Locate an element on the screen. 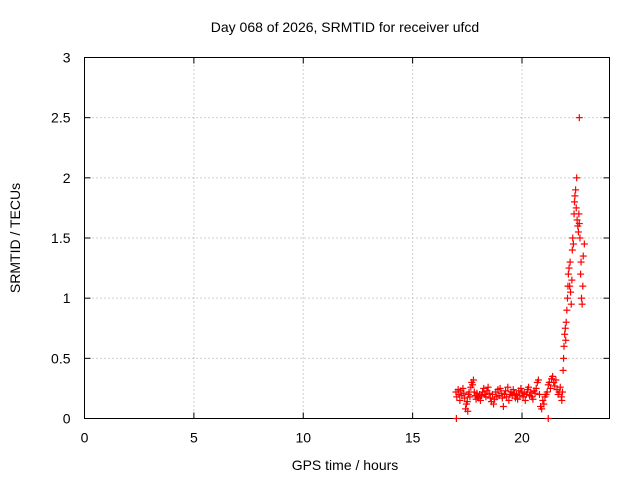 Image resolution: width=640 pixels, height=480 pixels. y-tick-labels: 0 0.5 1 1.5 2 2.5 3 is located at coordinates (61, 238).